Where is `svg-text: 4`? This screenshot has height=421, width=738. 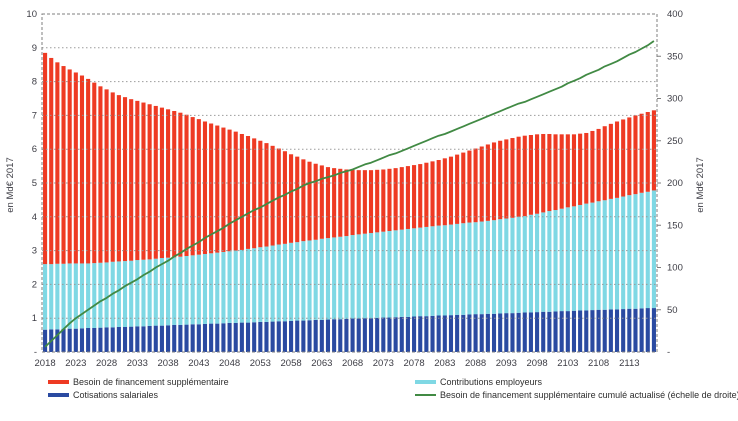 svg-text: 4 is located at coordinates (34, 217).